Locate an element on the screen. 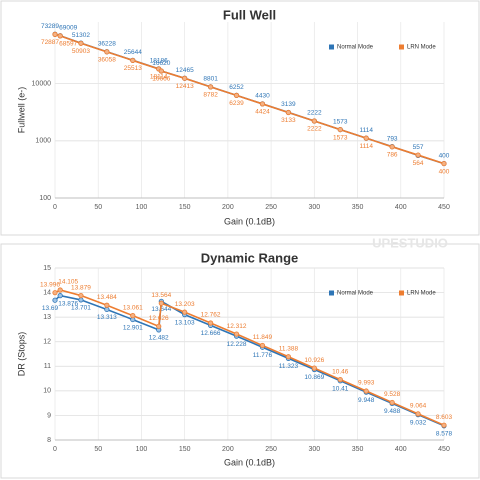 The height and width of the screenshot is (480, 480). data-label: 12465 is located at coordinates (185, 70).